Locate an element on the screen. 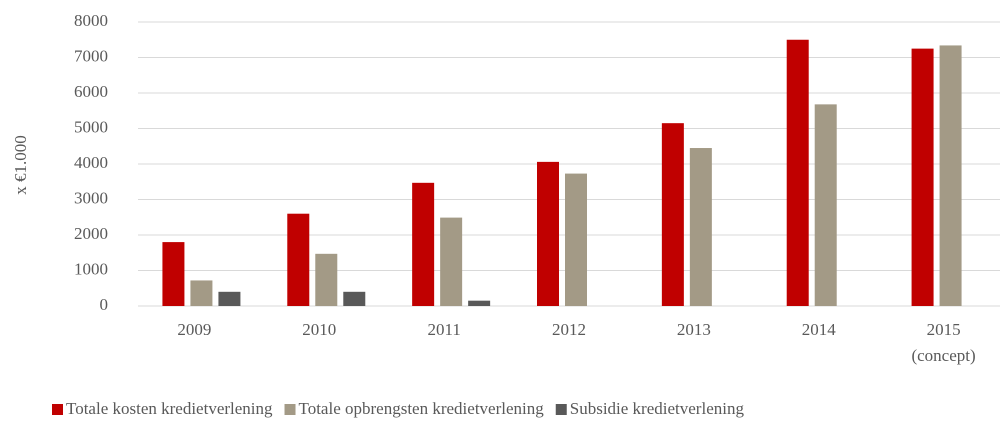  y-tick-label: 5000 is located at coordinates (91, 126).